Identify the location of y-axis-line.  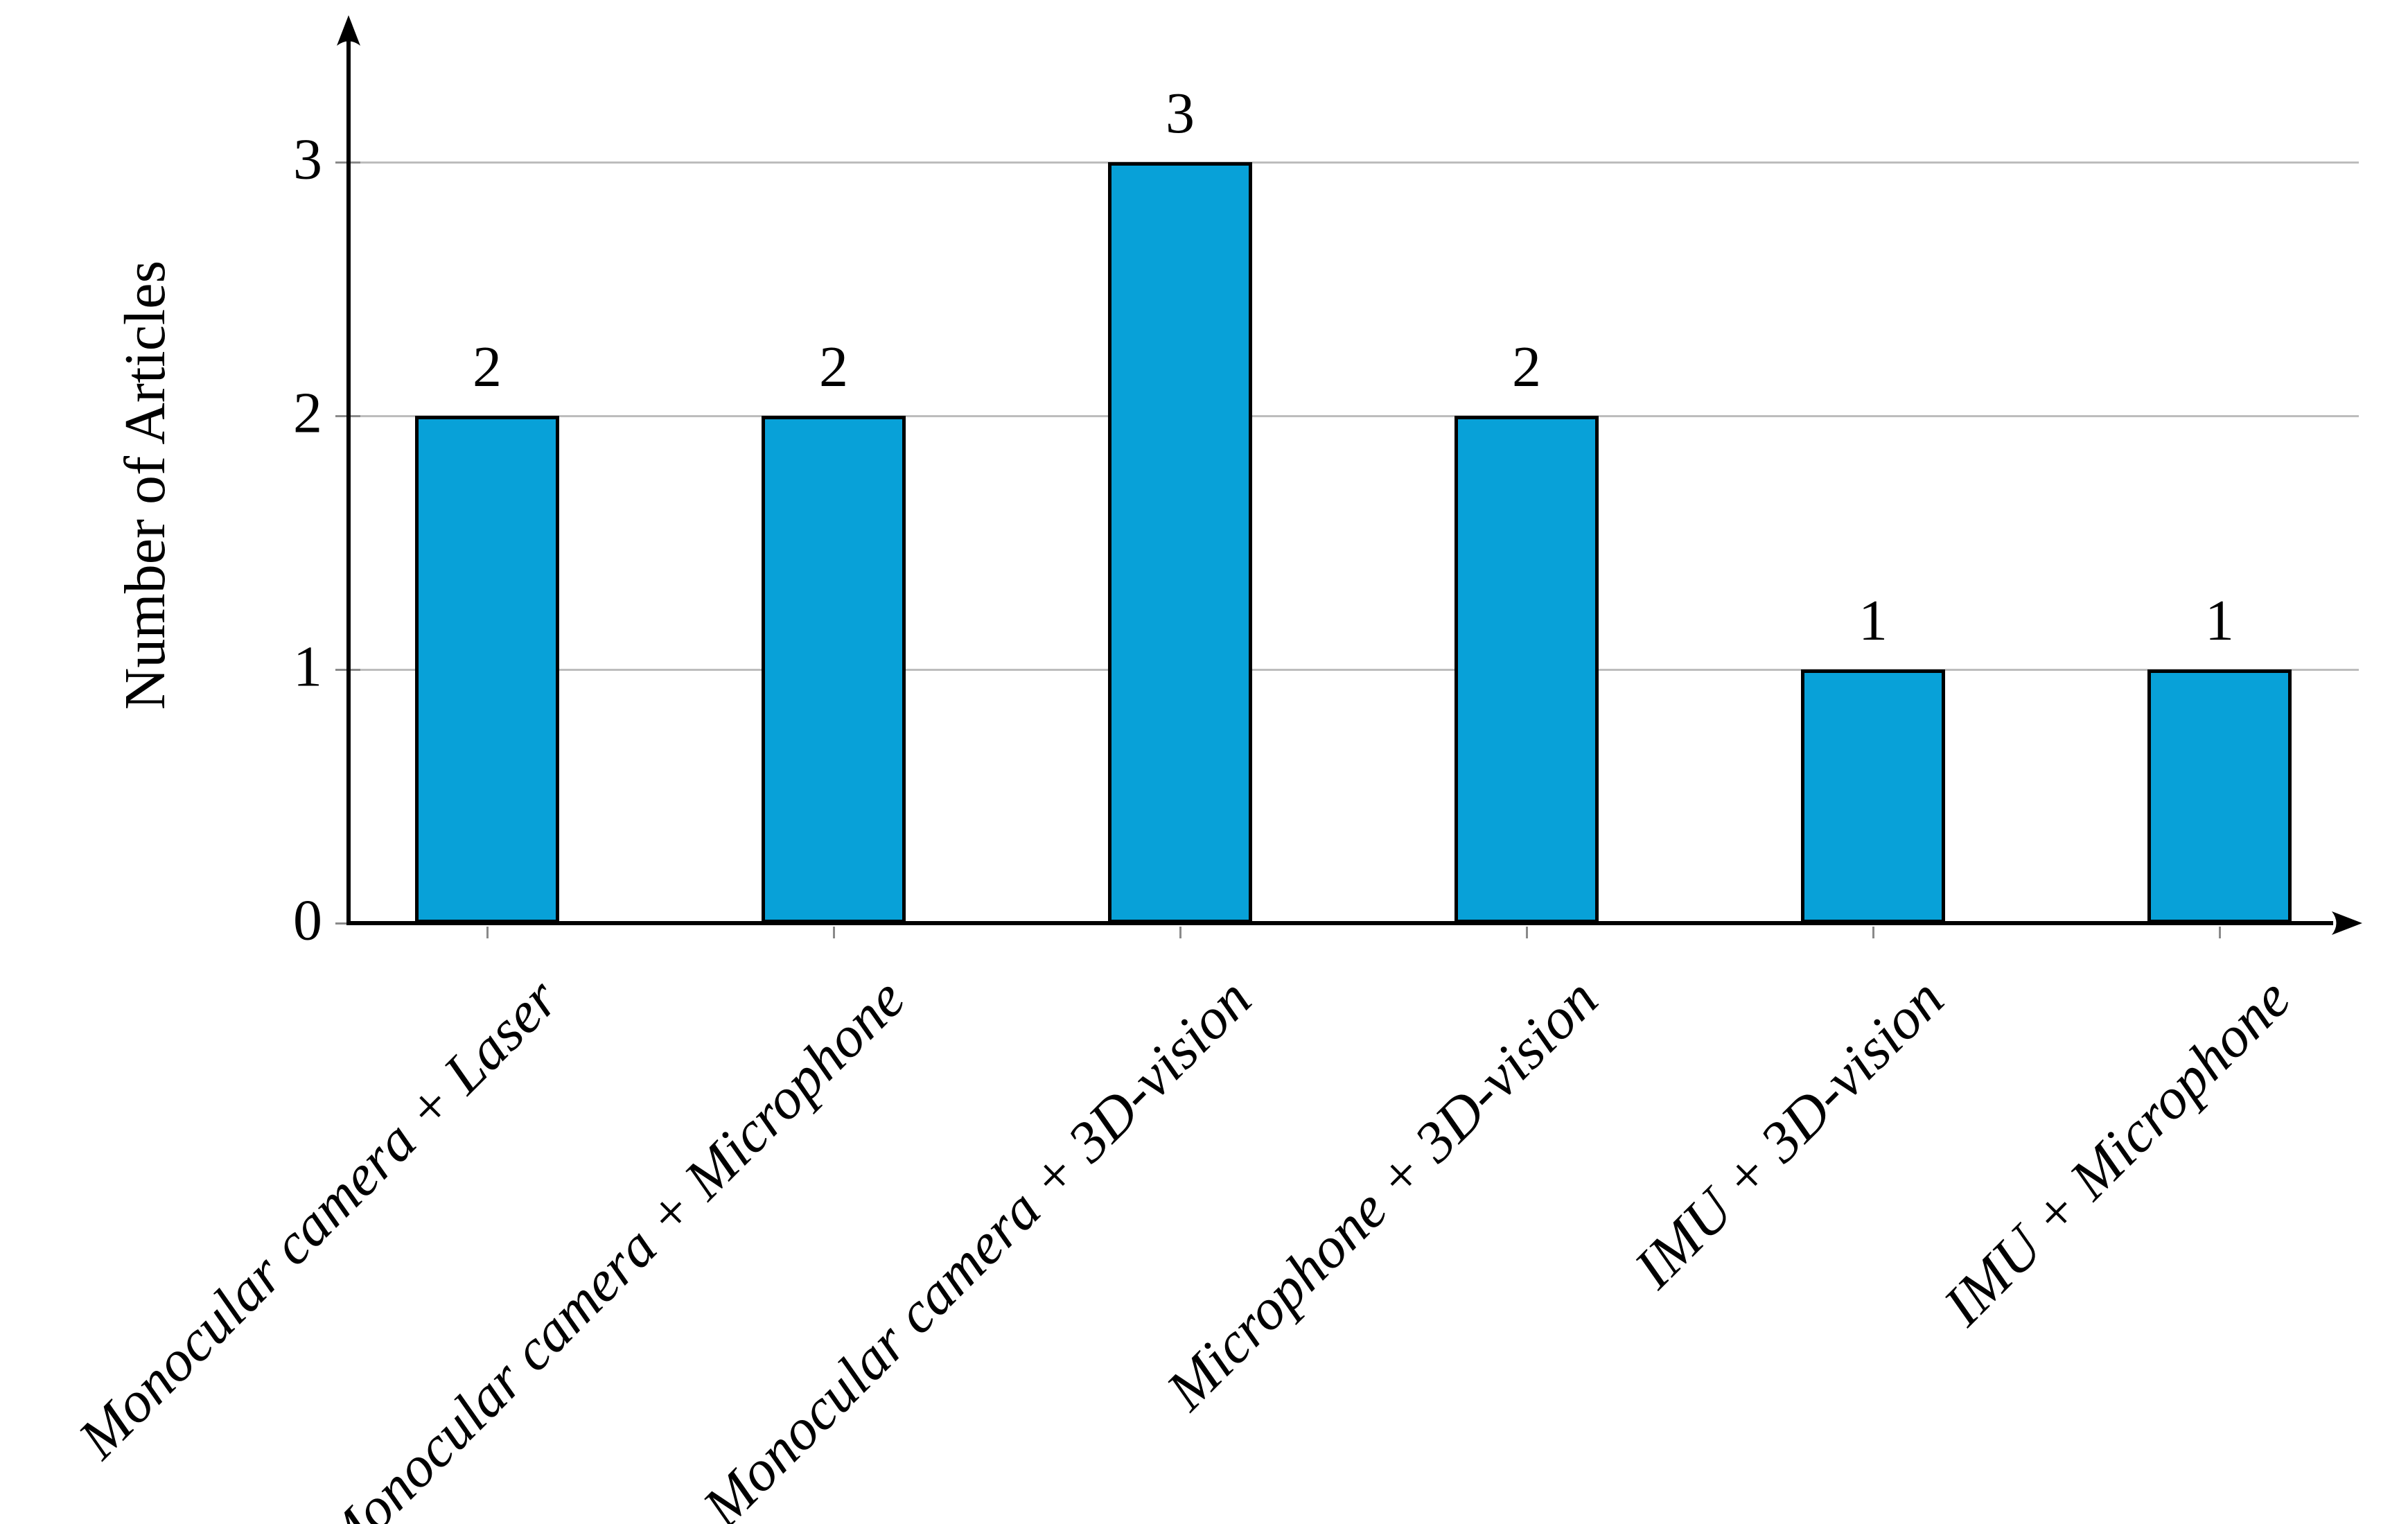
(348, 477).